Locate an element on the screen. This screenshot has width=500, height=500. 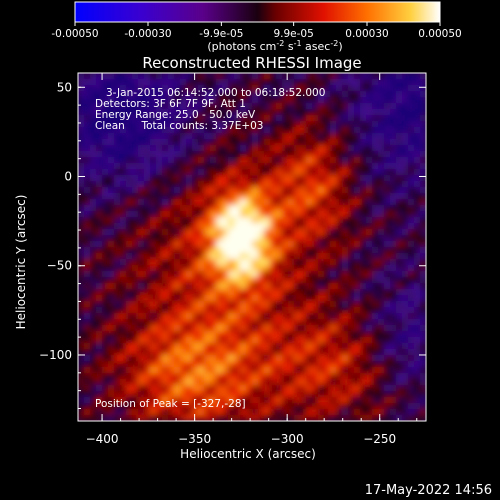
peak-label: Position of Peak = [-327,-28] is located at coordinates (170, 404).